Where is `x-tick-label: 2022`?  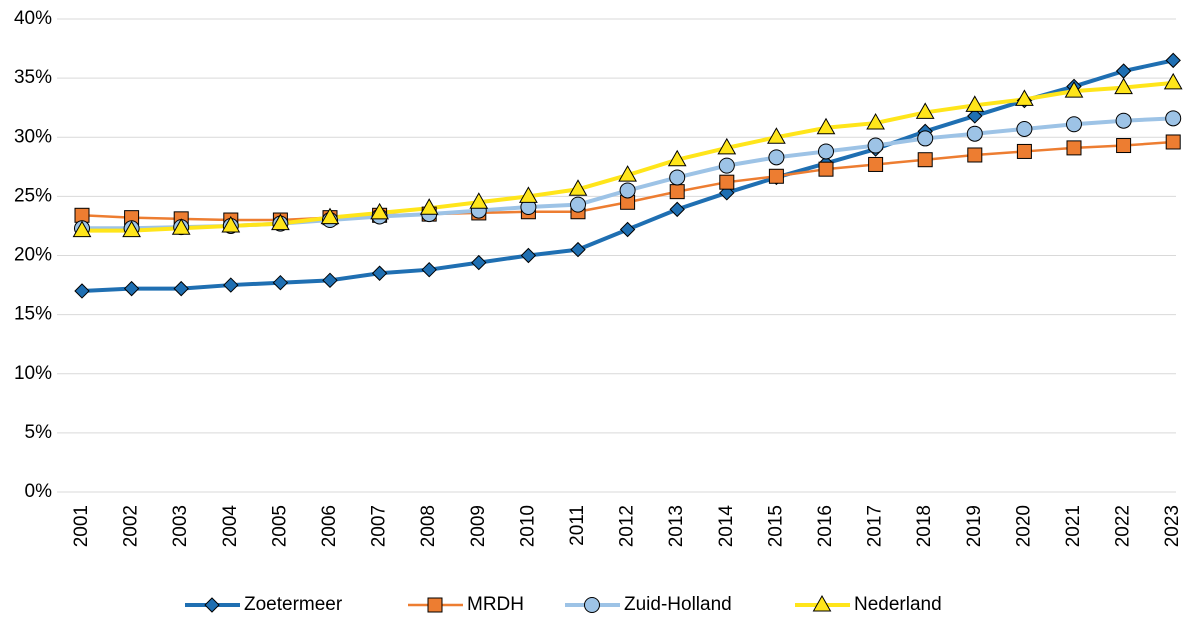 x-tick-label: 2022 is located at coordinates (1123, 526).